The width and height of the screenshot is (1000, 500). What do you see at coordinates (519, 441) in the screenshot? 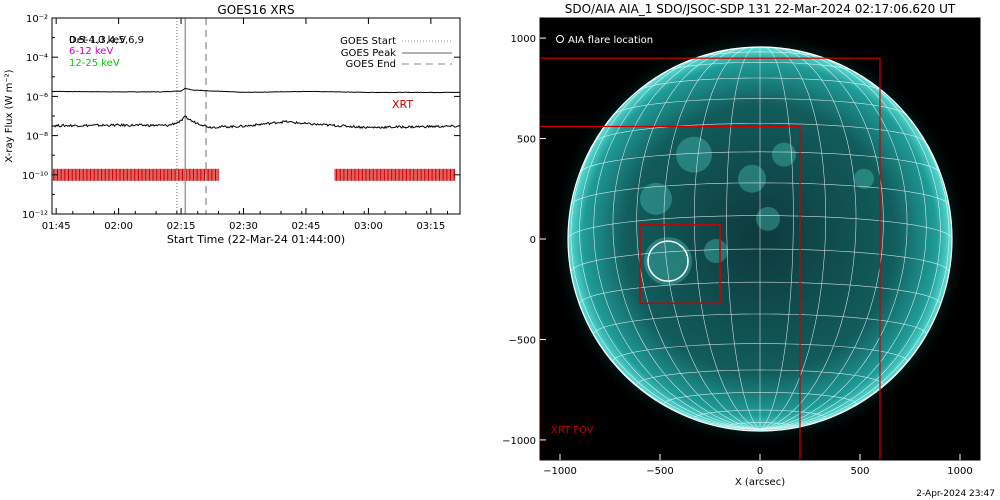
I see `aia-y-tick-label: −1000` at bounding box center [519, 441].